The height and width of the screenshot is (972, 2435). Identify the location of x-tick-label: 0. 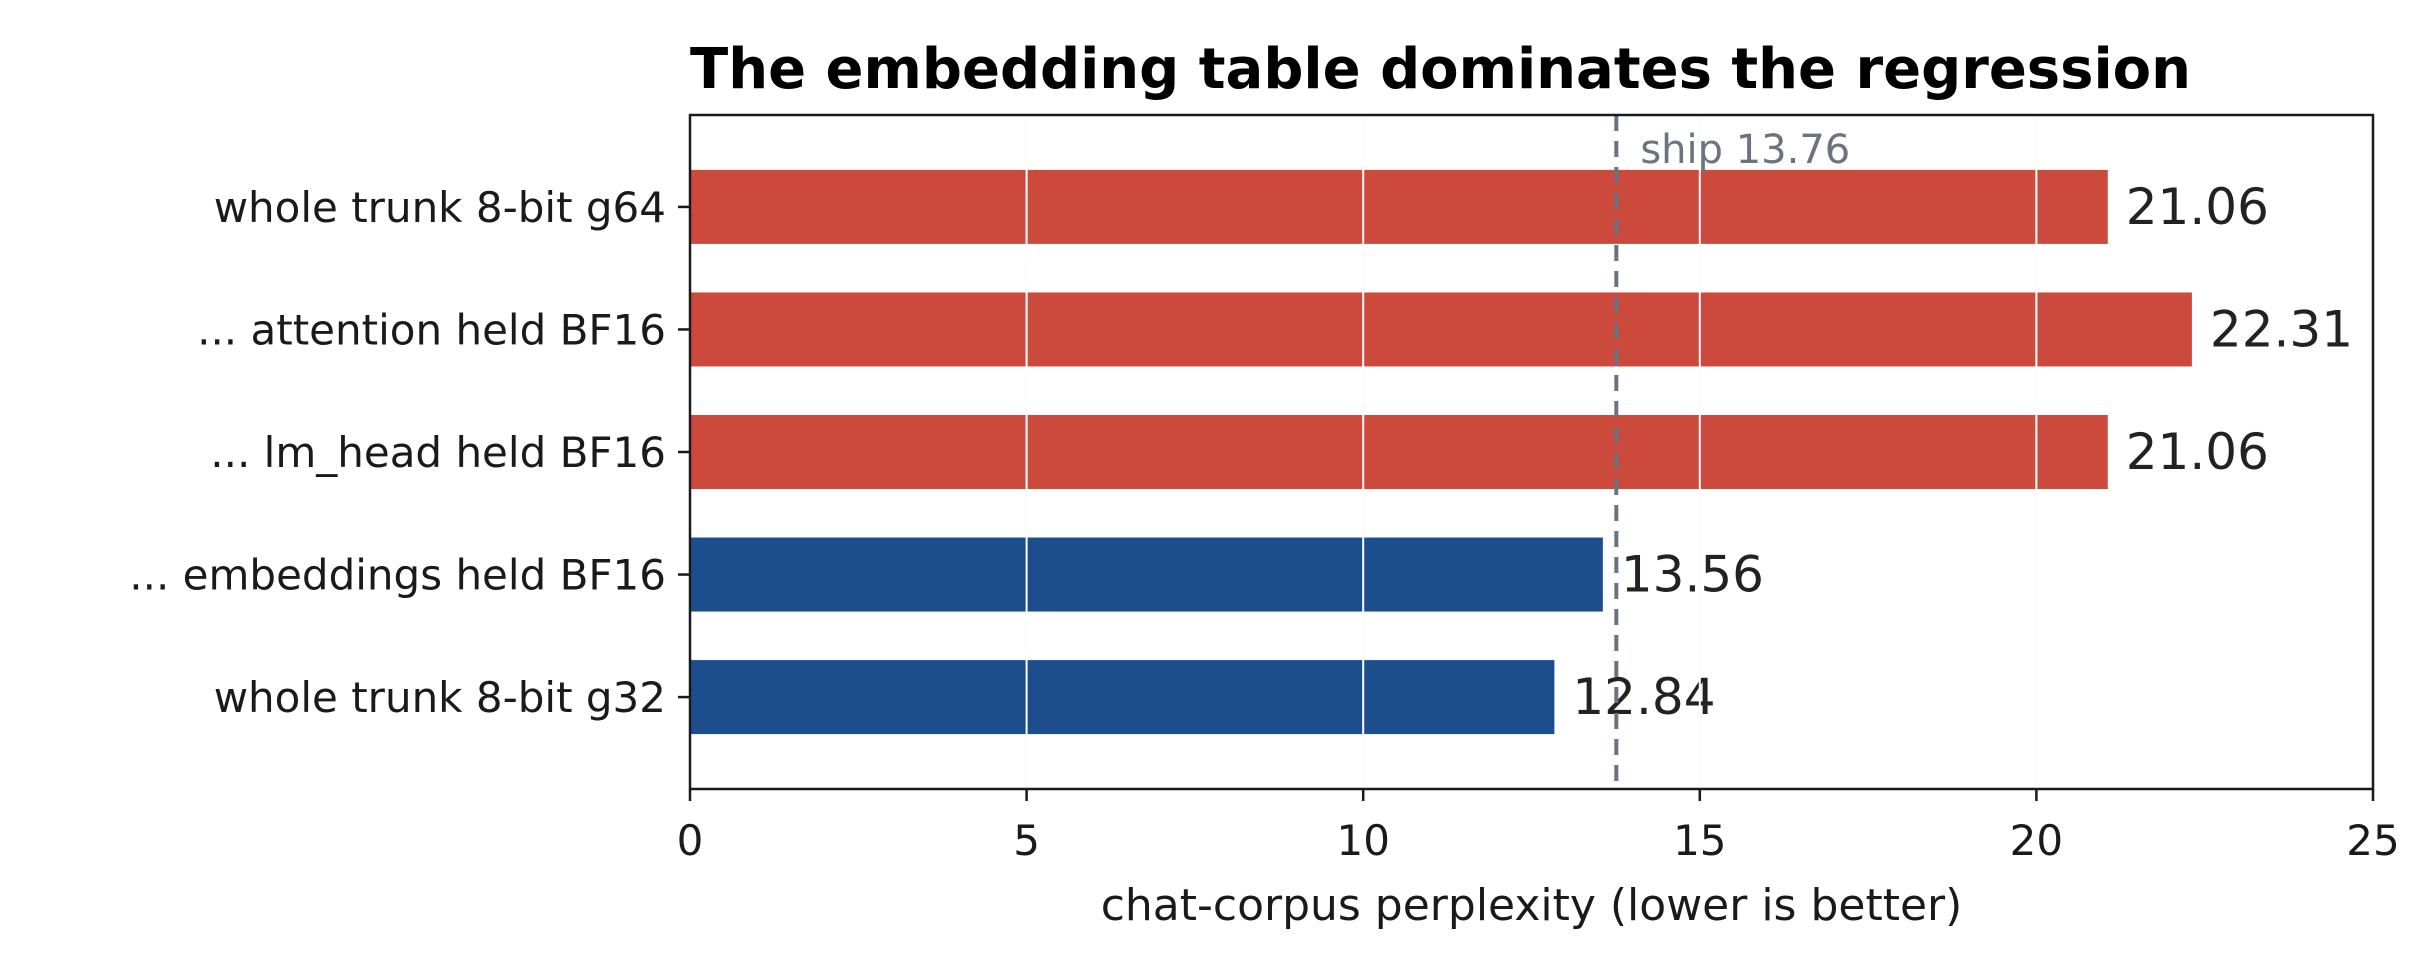
(690, 840).